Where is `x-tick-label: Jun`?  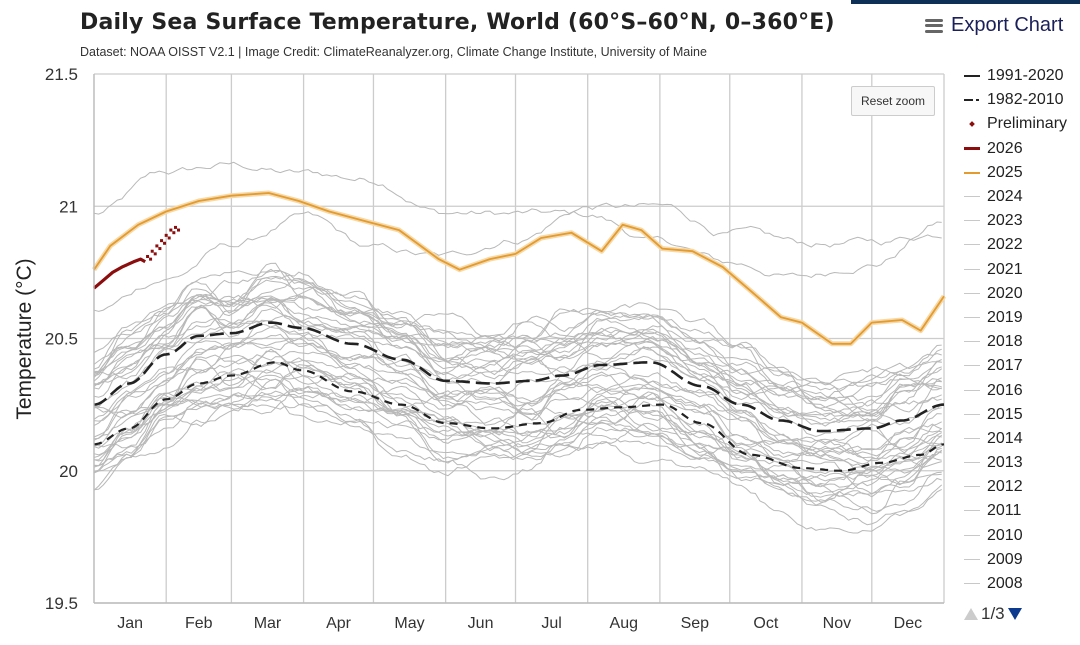
x-tick-label: Jun is located at coordinates (481, 623).